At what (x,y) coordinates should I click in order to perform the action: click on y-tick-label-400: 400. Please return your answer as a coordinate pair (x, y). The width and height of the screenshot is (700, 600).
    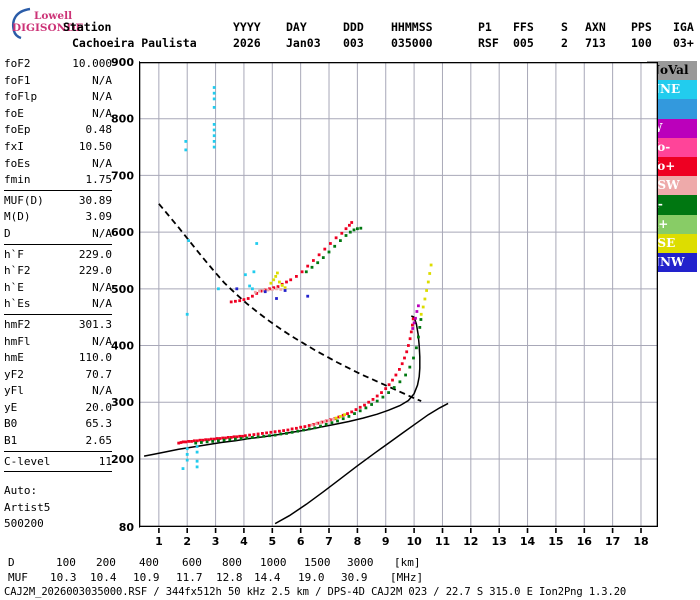
    Looking at the image, I should click on (122, 346).